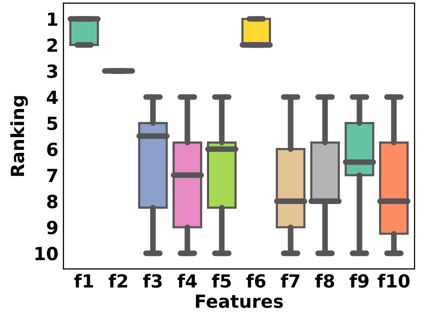 The height and width of the screenshot is (324, 423). Describe the element at coordinates (52, 149) in the screenshot. I see `y-tick-label: 6` at that location.